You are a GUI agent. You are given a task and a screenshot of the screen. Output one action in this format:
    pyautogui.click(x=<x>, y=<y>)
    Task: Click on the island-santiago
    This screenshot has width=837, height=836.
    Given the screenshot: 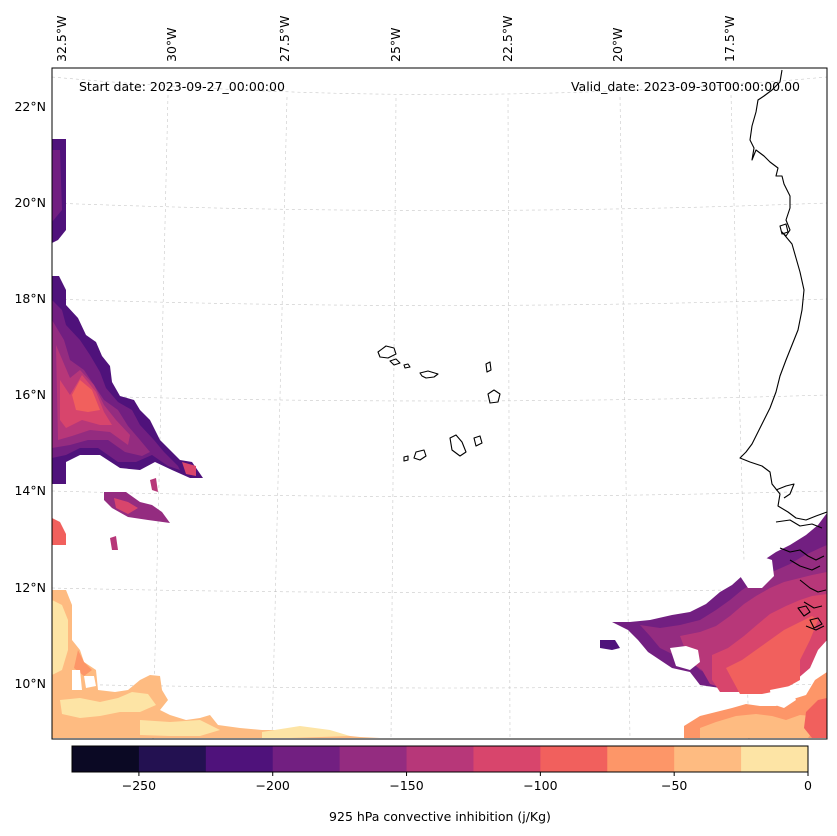 What is the action you would take?
    pyautogui.click(x=458, y=445)
    